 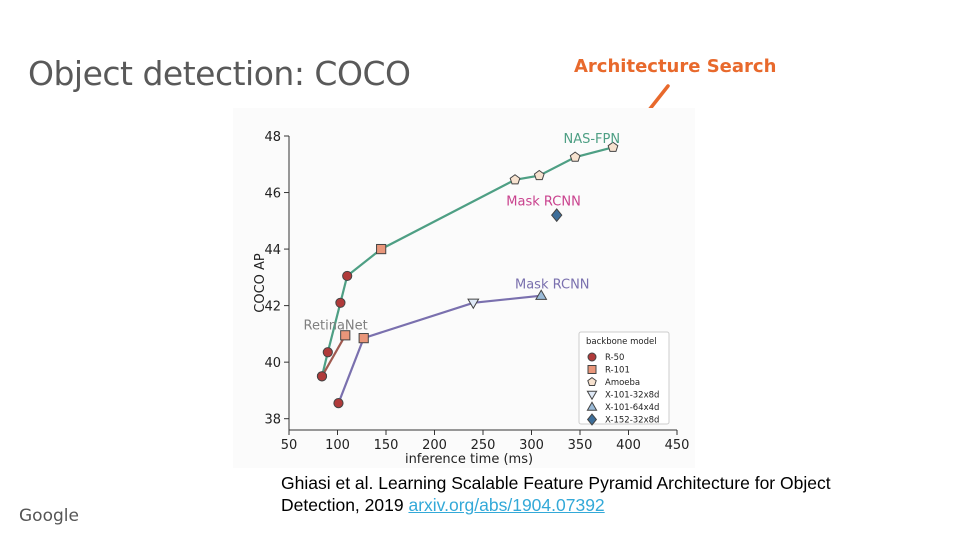 I want to click on x-tick-label: 100, so click(x=337, y=445).